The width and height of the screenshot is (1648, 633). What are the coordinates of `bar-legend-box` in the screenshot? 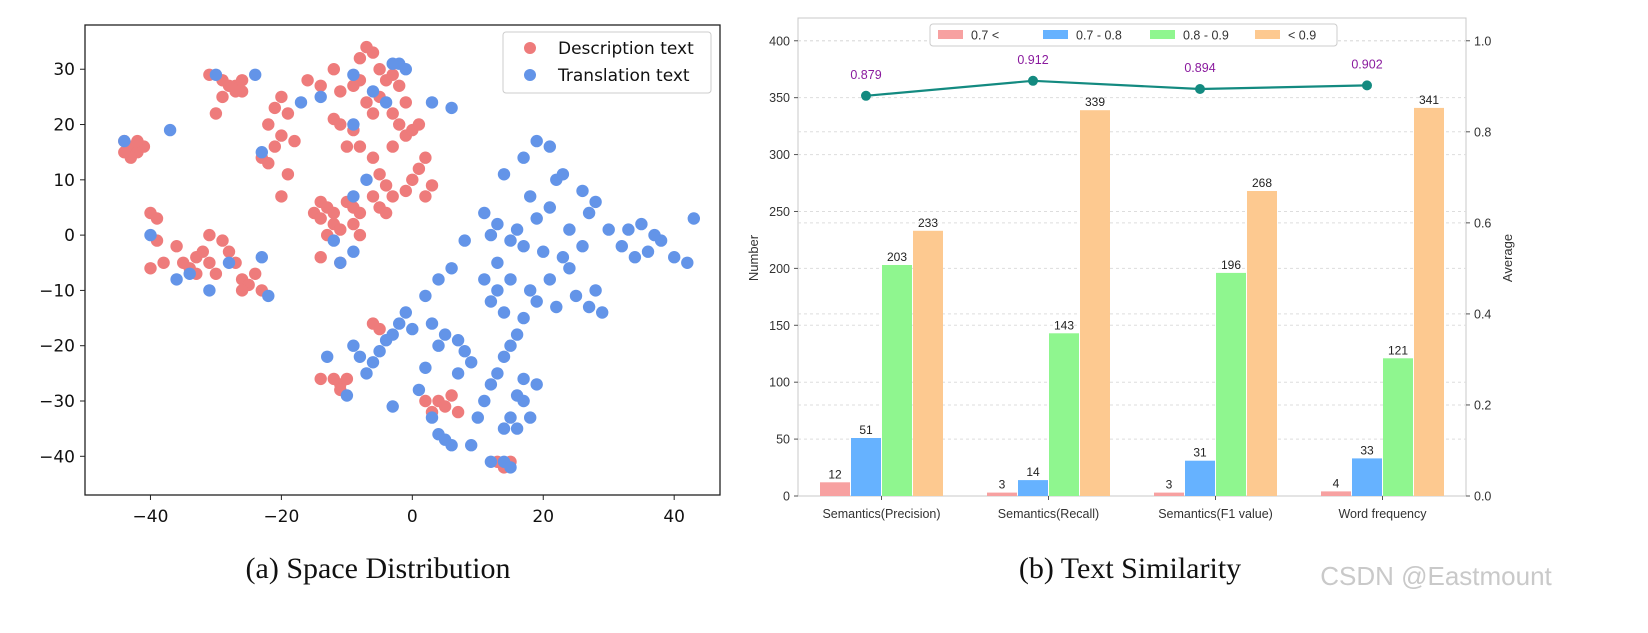 It's located at (1133, 35).